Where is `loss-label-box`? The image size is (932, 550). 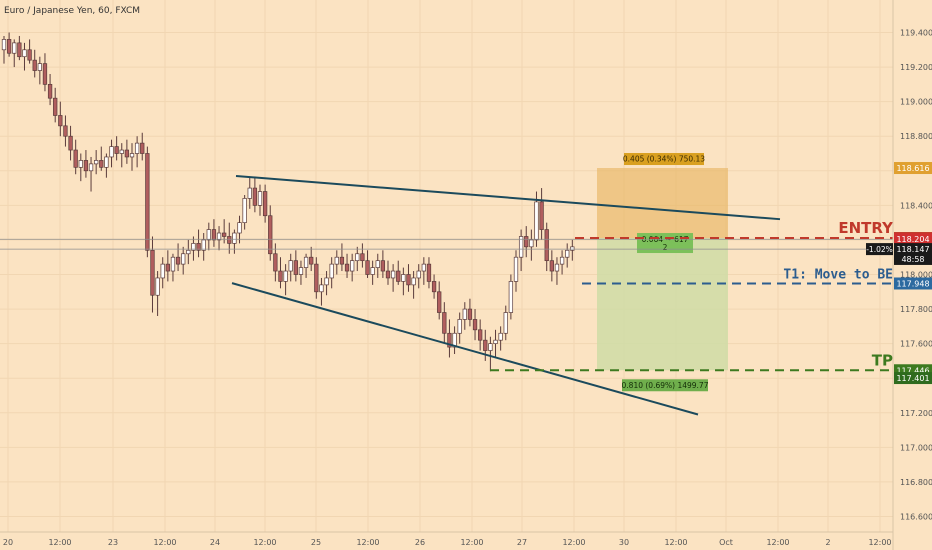 loss-label-box is located at coordinates (665, 385).